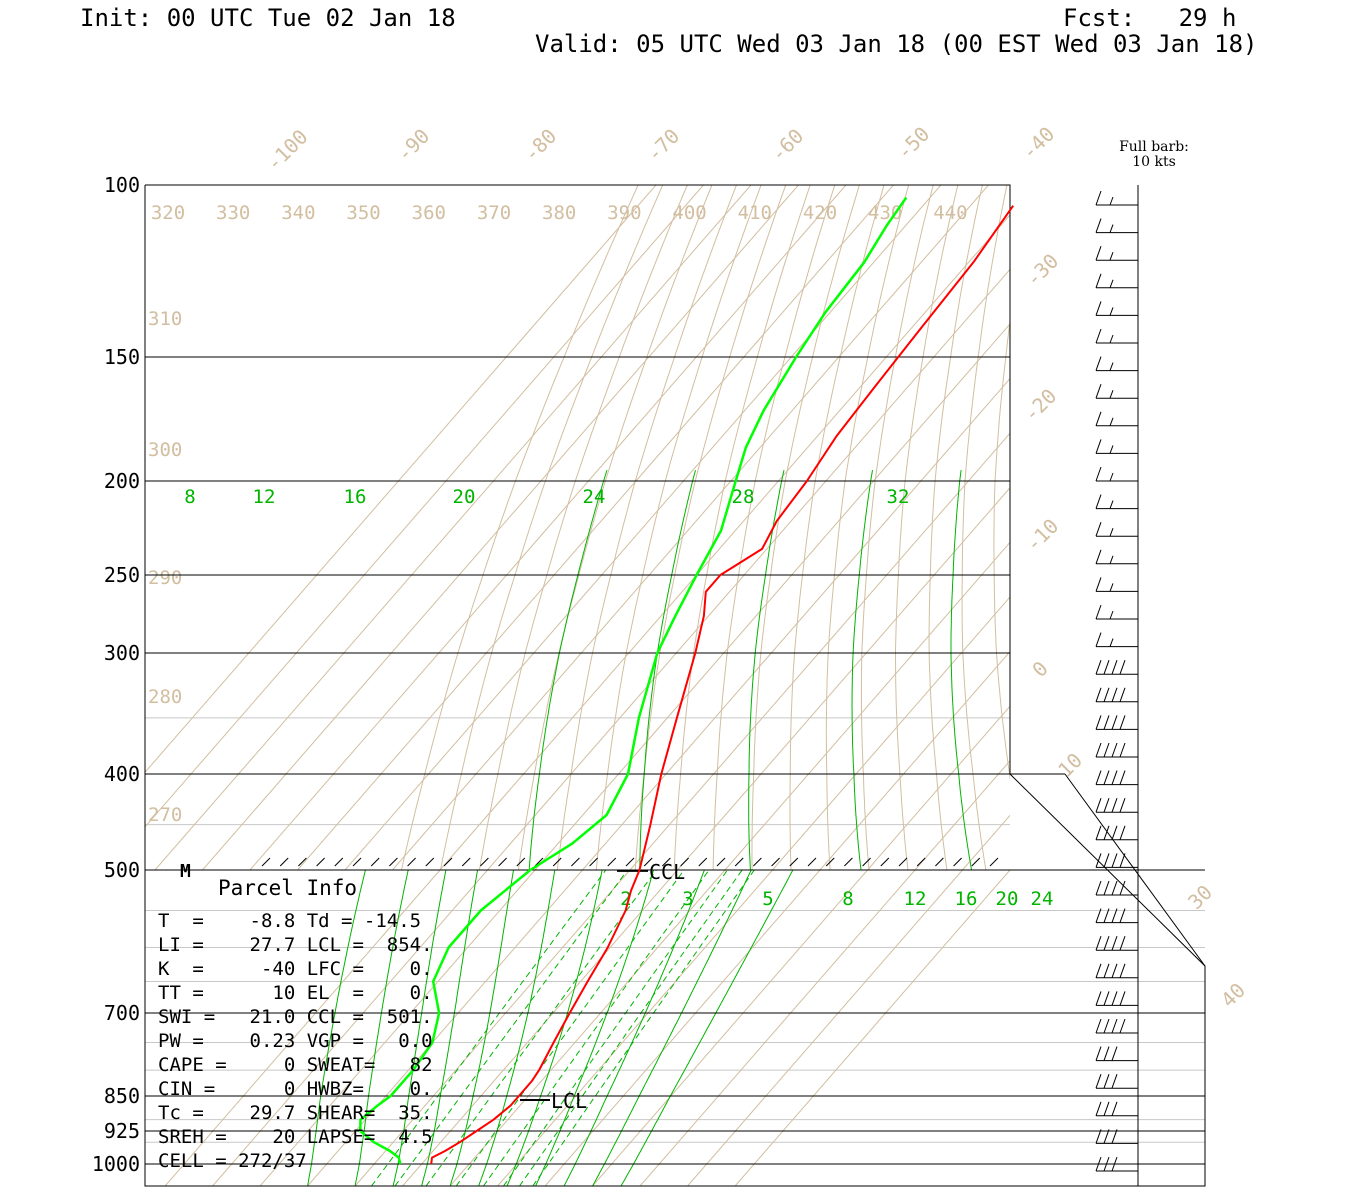  I want to click on pressure-tick-label: 925, so click(122, 1131).